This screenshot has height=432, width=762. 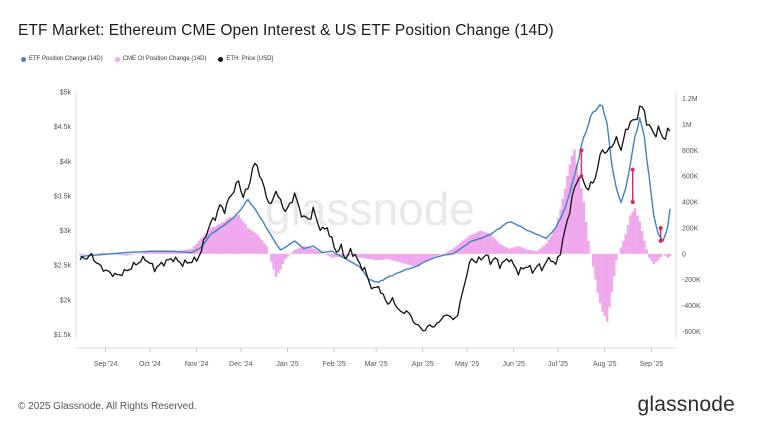 What do you see at coordinates (605, 364) in the screenshot?
I see `x-axis-tick: Aug '25` at bounding box center [605, 364].